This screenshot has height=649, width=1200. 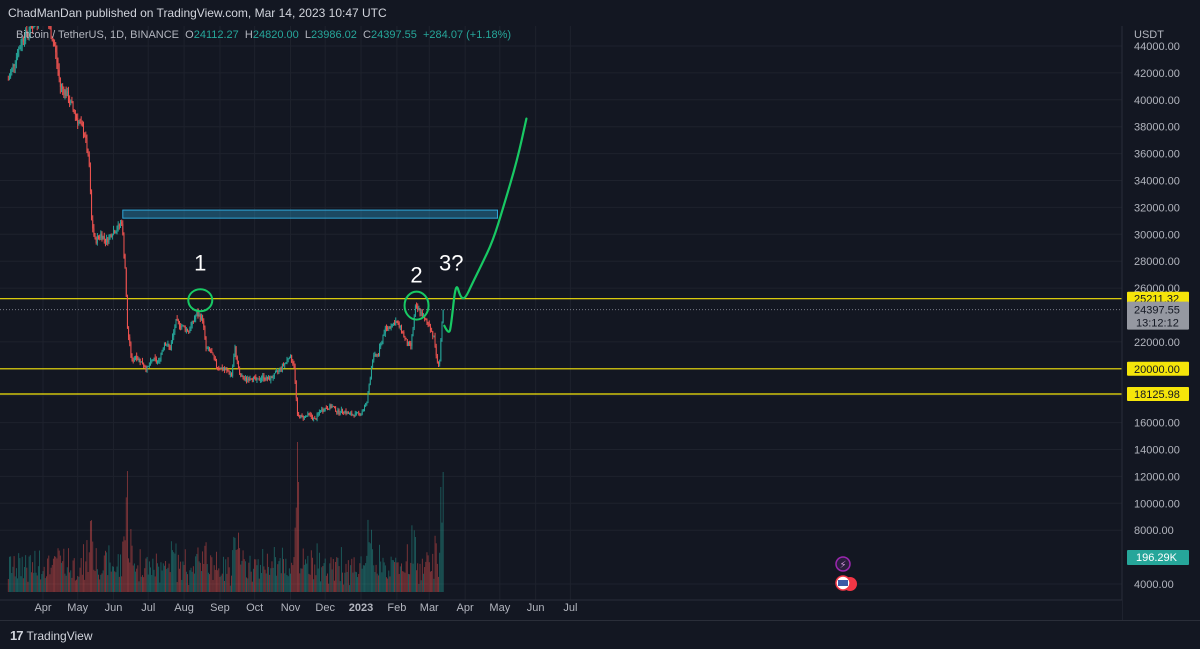 I want to click on close-value: 24397.55, so click(x=393, y=35).